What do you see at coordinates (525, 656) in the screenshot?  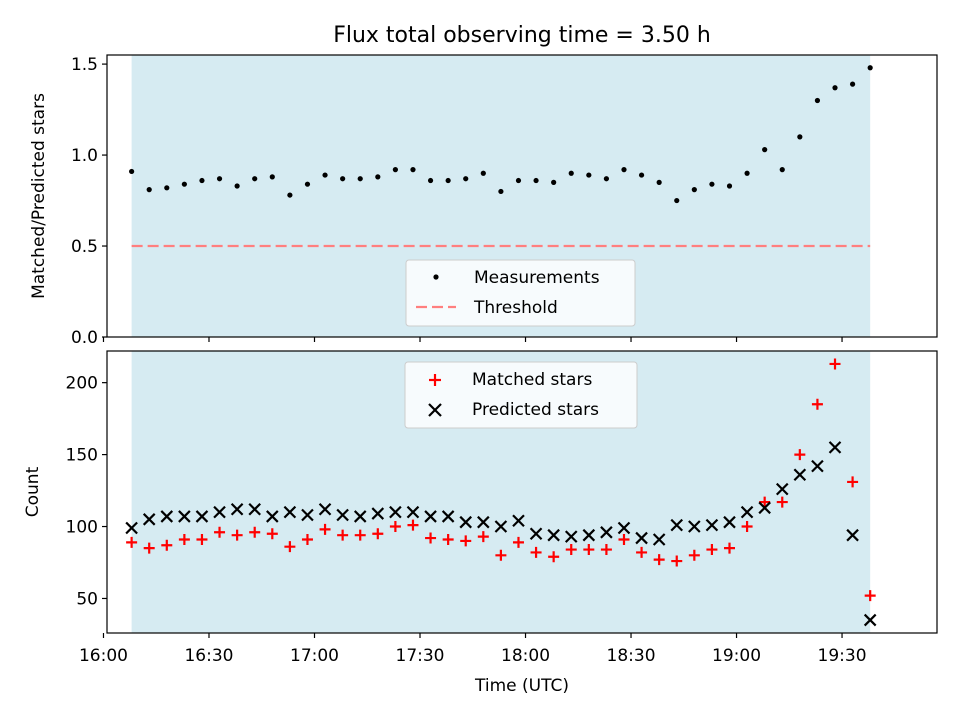 I see `x-tick-label: 18:00` at bounding box center [525, 656].